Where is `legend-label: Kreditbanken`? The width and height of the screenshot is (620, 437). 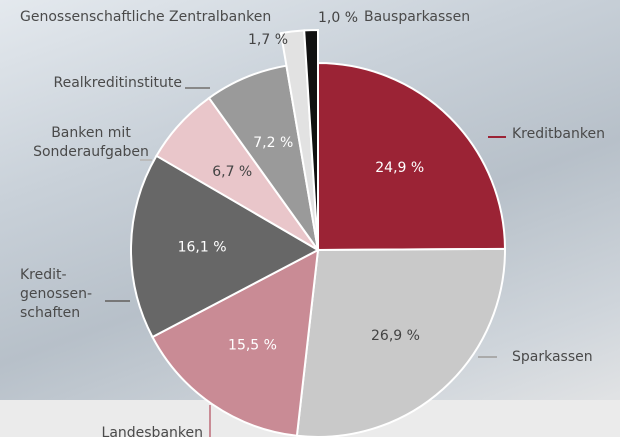
legend-label: Kreditbanken is located at coordinates (558, 134).